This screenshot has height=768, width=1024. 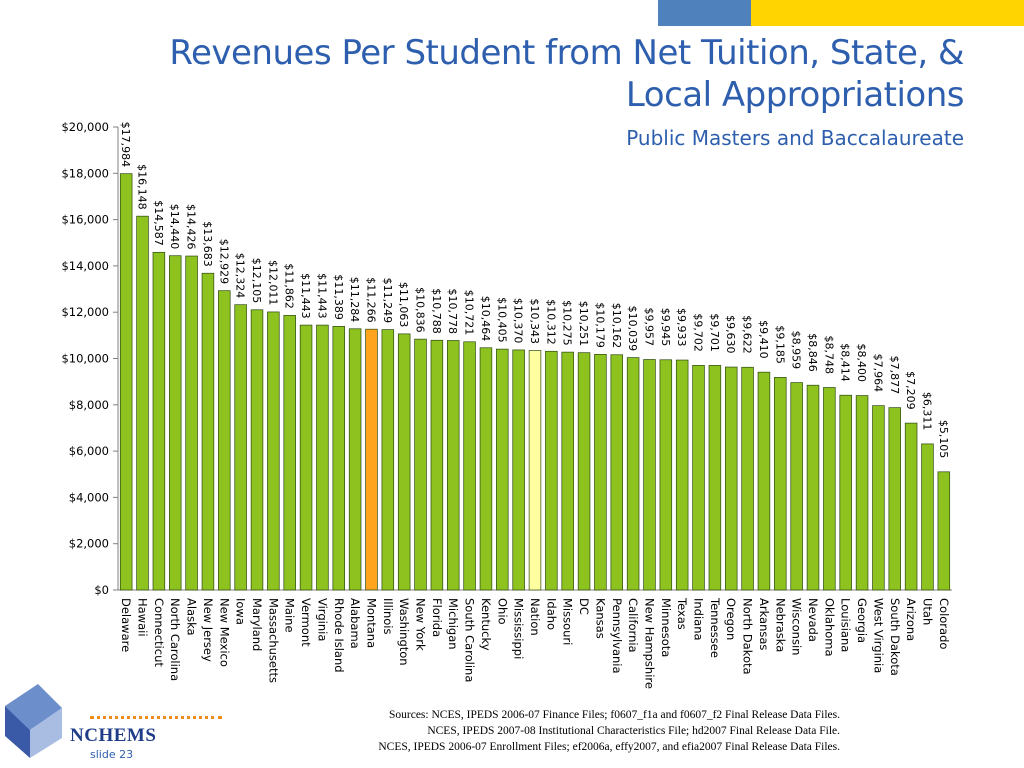 What do you see at coordinates (469, 313) in the screenshot?
I see `bar-value-label: $10,721` at bounding box center [469, 313].